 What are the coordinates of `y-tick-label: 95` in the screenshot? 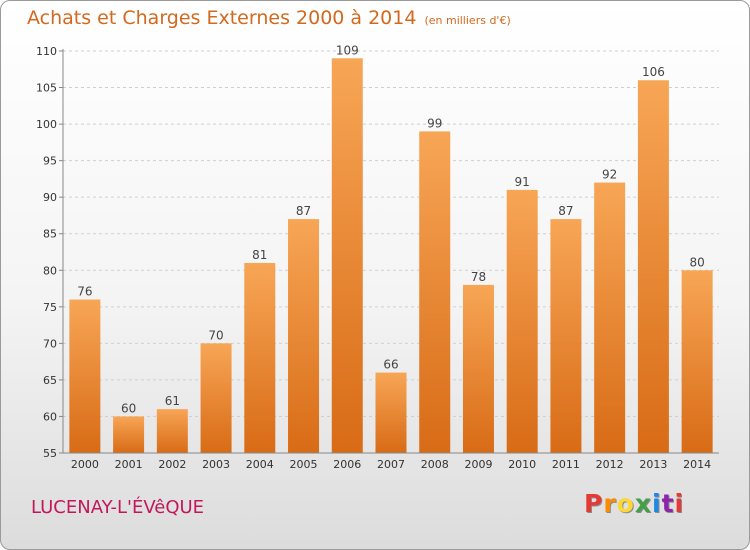 It's located at (50, 161).